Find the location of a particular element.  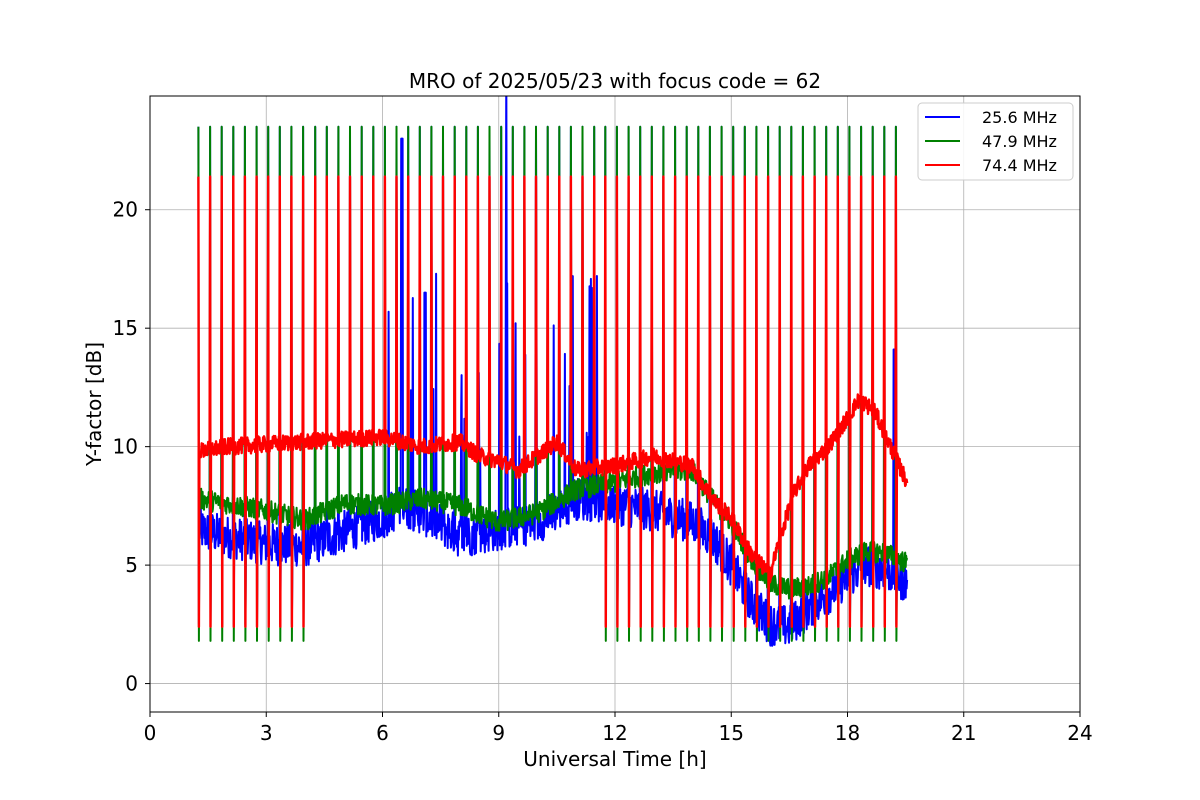

y-tick-label: 10 is located at coordinates (125, 447).